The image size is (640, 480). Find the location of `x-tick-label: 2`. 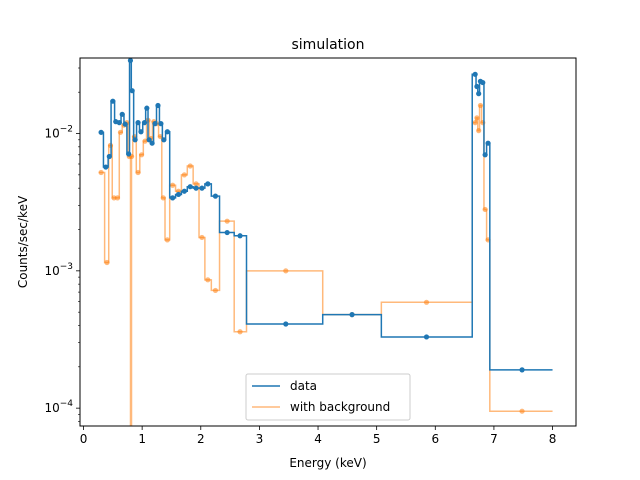

x-tick-label: 2 is located at coordinates (201, 439).